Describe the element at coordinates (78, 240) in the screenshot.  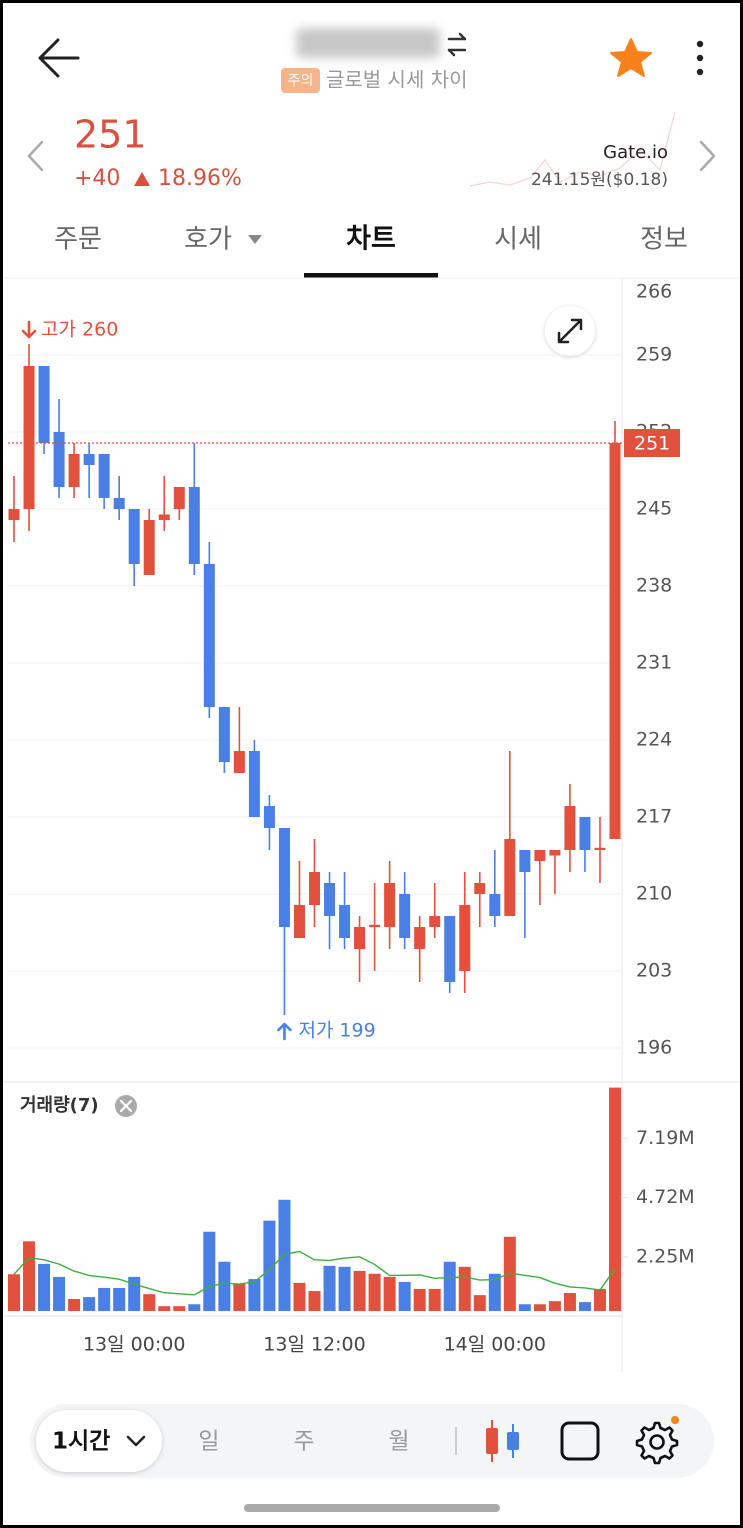
I see `tab: 주문` at that location.